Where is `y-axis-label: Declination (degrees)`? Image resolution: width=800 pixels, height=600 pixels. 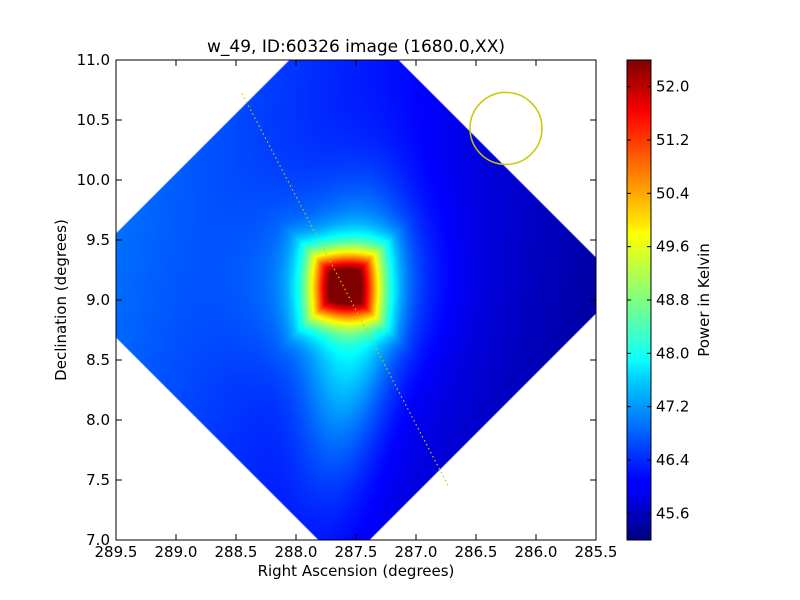 y-axis-label: Declination (degrees) is located at coordinates (61, 300).